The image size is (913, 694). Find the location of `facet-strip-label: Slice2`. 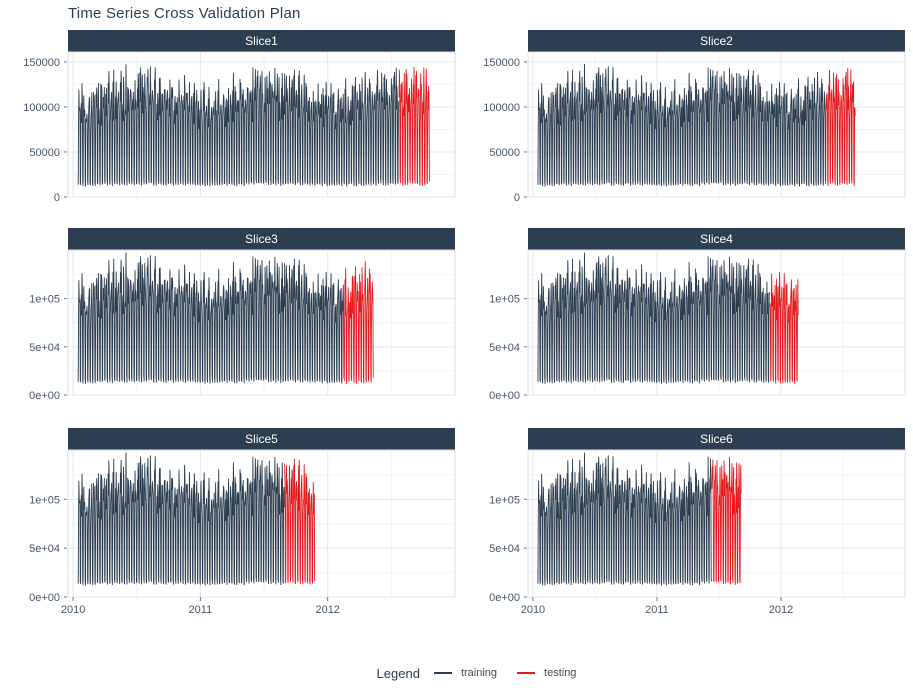

facet-strip-label: Slice2 is located at coordinates (716, 41).